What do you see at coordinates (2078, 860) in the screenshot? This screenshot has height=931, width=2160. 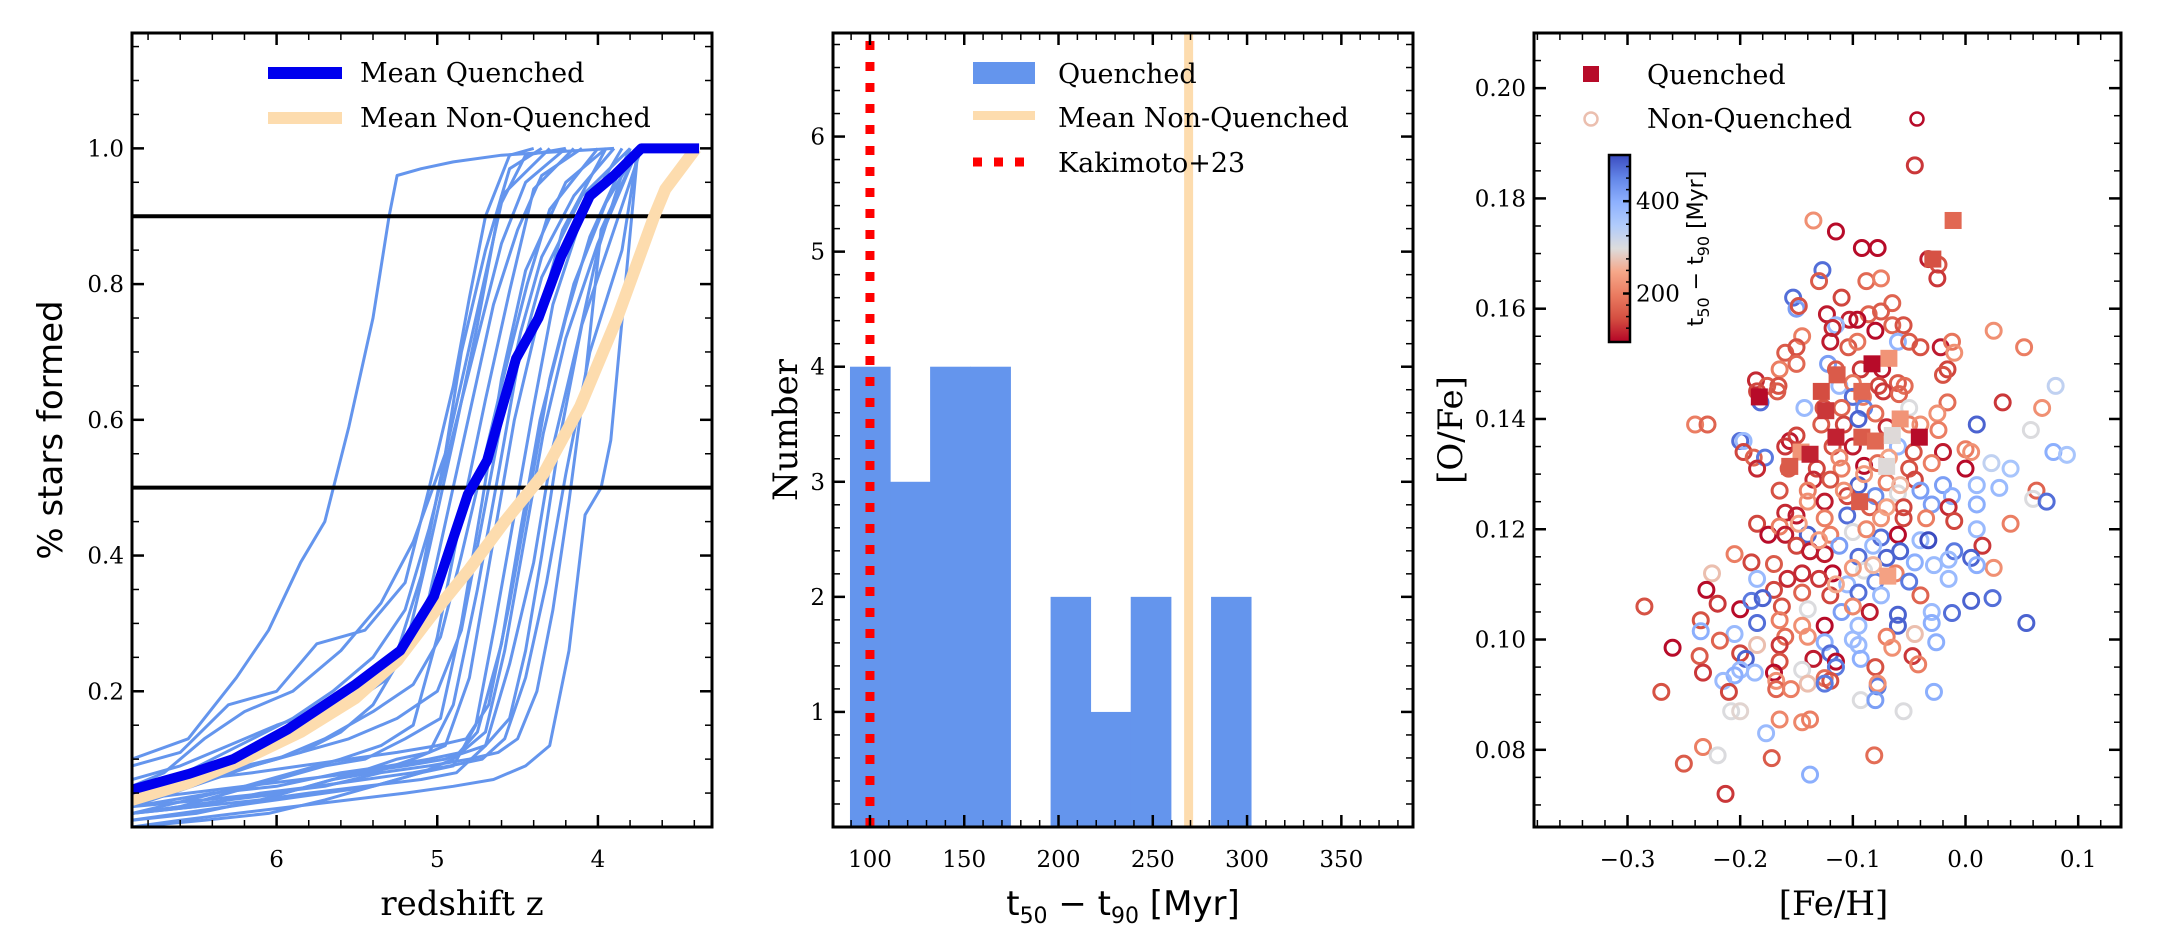 I see `x-tick-label: 0.1` at bounding box center [2078, 860].